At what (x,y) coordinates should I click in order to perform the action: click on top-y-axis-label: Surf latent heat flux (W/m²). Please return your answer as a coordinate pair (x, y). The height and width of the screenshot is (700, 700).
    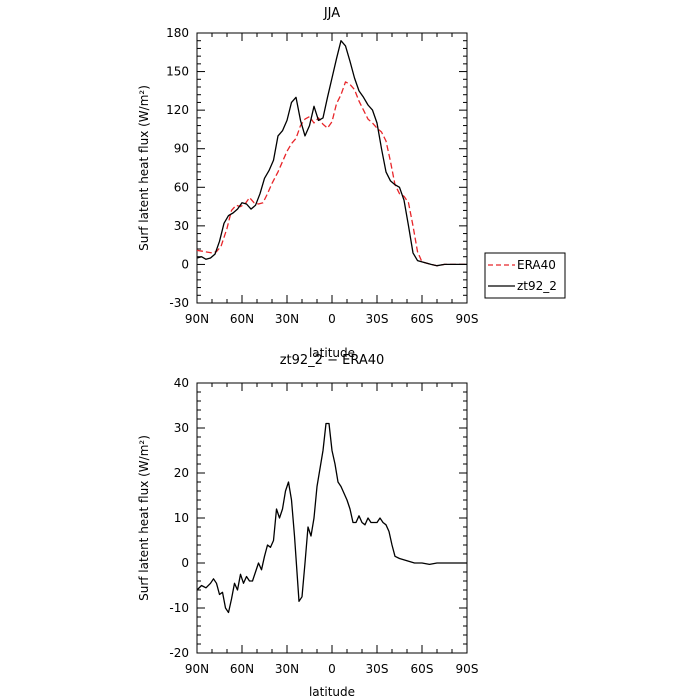
    Looking at the image, I should click on (144, 168).